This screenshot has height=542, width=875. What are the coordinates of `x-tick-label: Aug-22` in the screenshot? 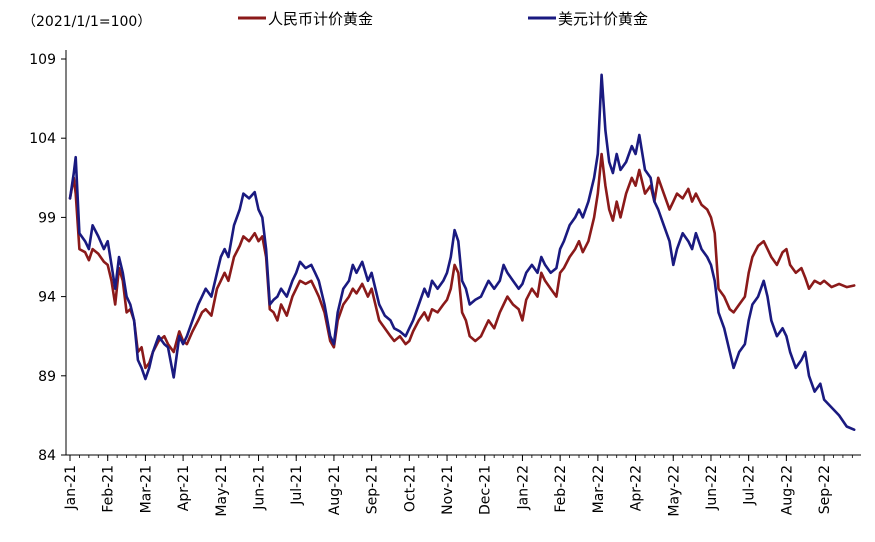 It's located at (787, 490).